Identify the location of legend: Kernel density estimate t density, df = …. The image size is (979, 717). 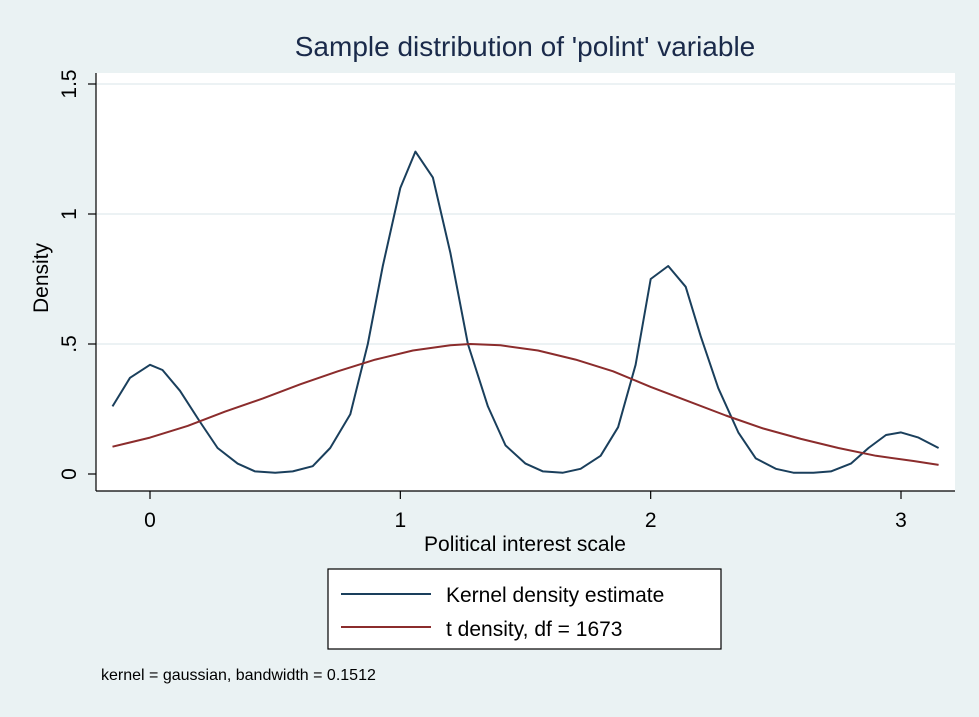
(524, 609).